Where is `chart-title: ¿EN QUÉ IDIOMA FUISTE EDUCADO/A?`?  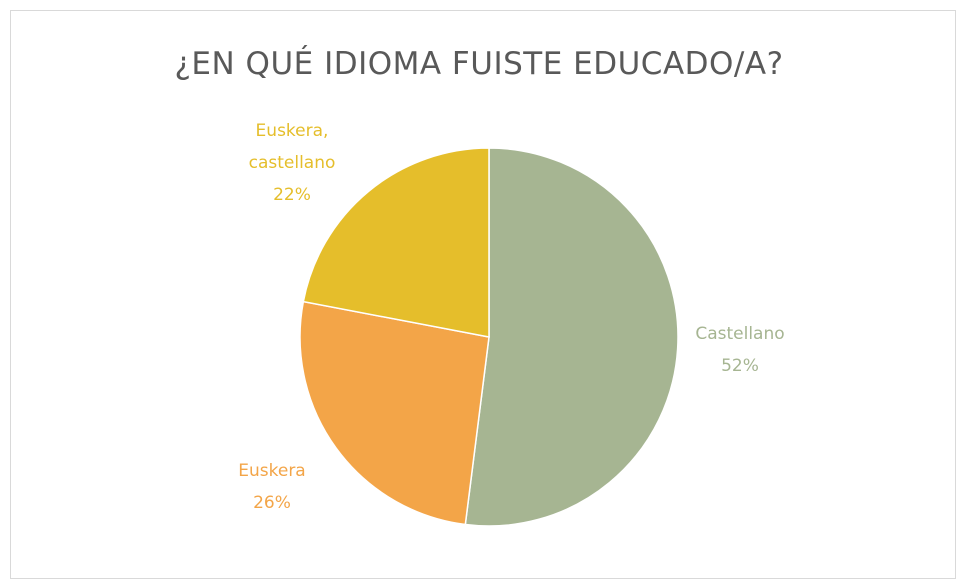
chart-title: ¿EN QUÉ IDIOMA FUISTE EDUCADO/A? is located at coordinates (479, 64).